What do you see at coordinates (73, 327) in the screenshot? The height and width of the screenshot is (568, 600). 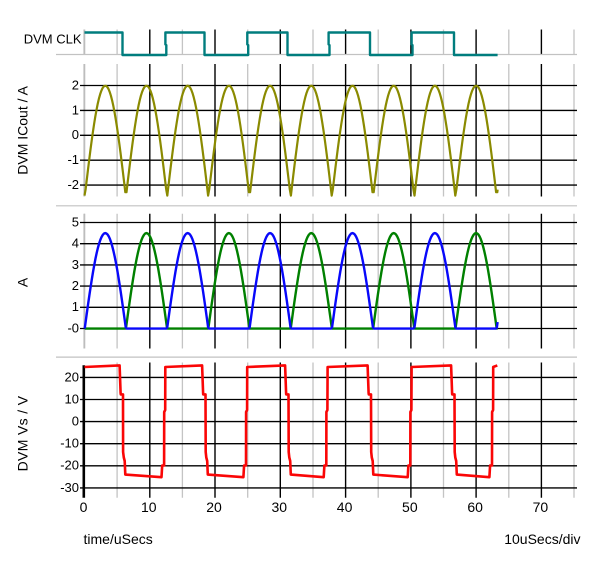 I see `svg-text: -0` at bounding box center [73, 327].